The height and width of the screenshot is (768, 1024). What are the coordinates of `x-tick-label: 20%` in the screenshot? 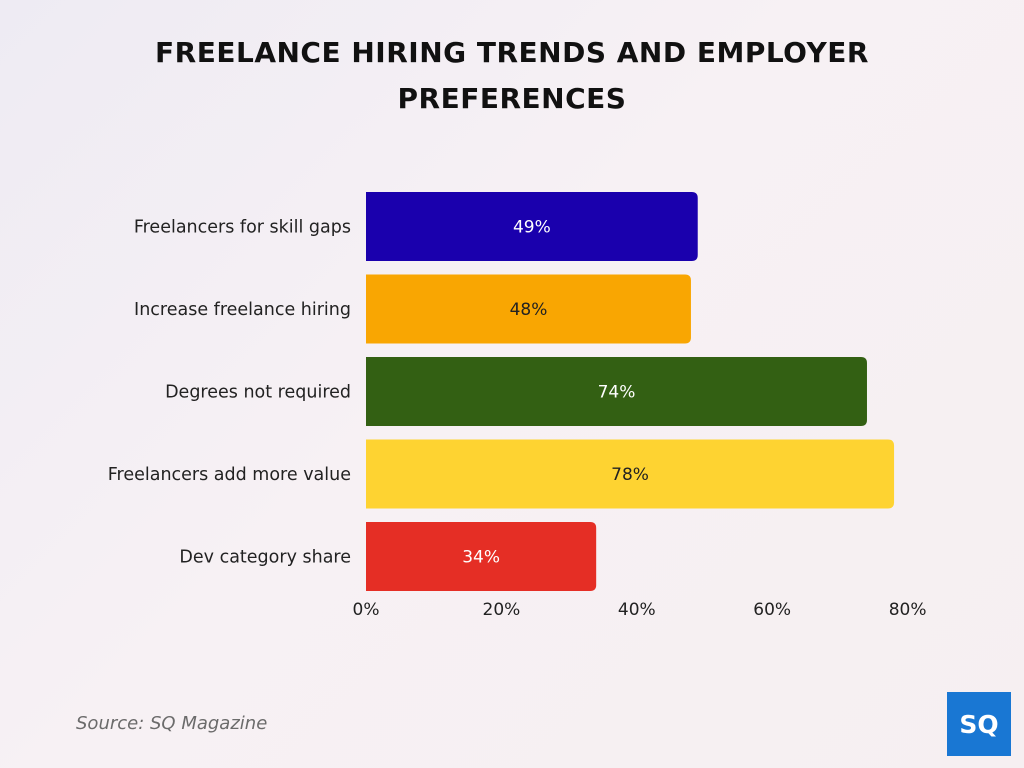 It's located at (502, 610).